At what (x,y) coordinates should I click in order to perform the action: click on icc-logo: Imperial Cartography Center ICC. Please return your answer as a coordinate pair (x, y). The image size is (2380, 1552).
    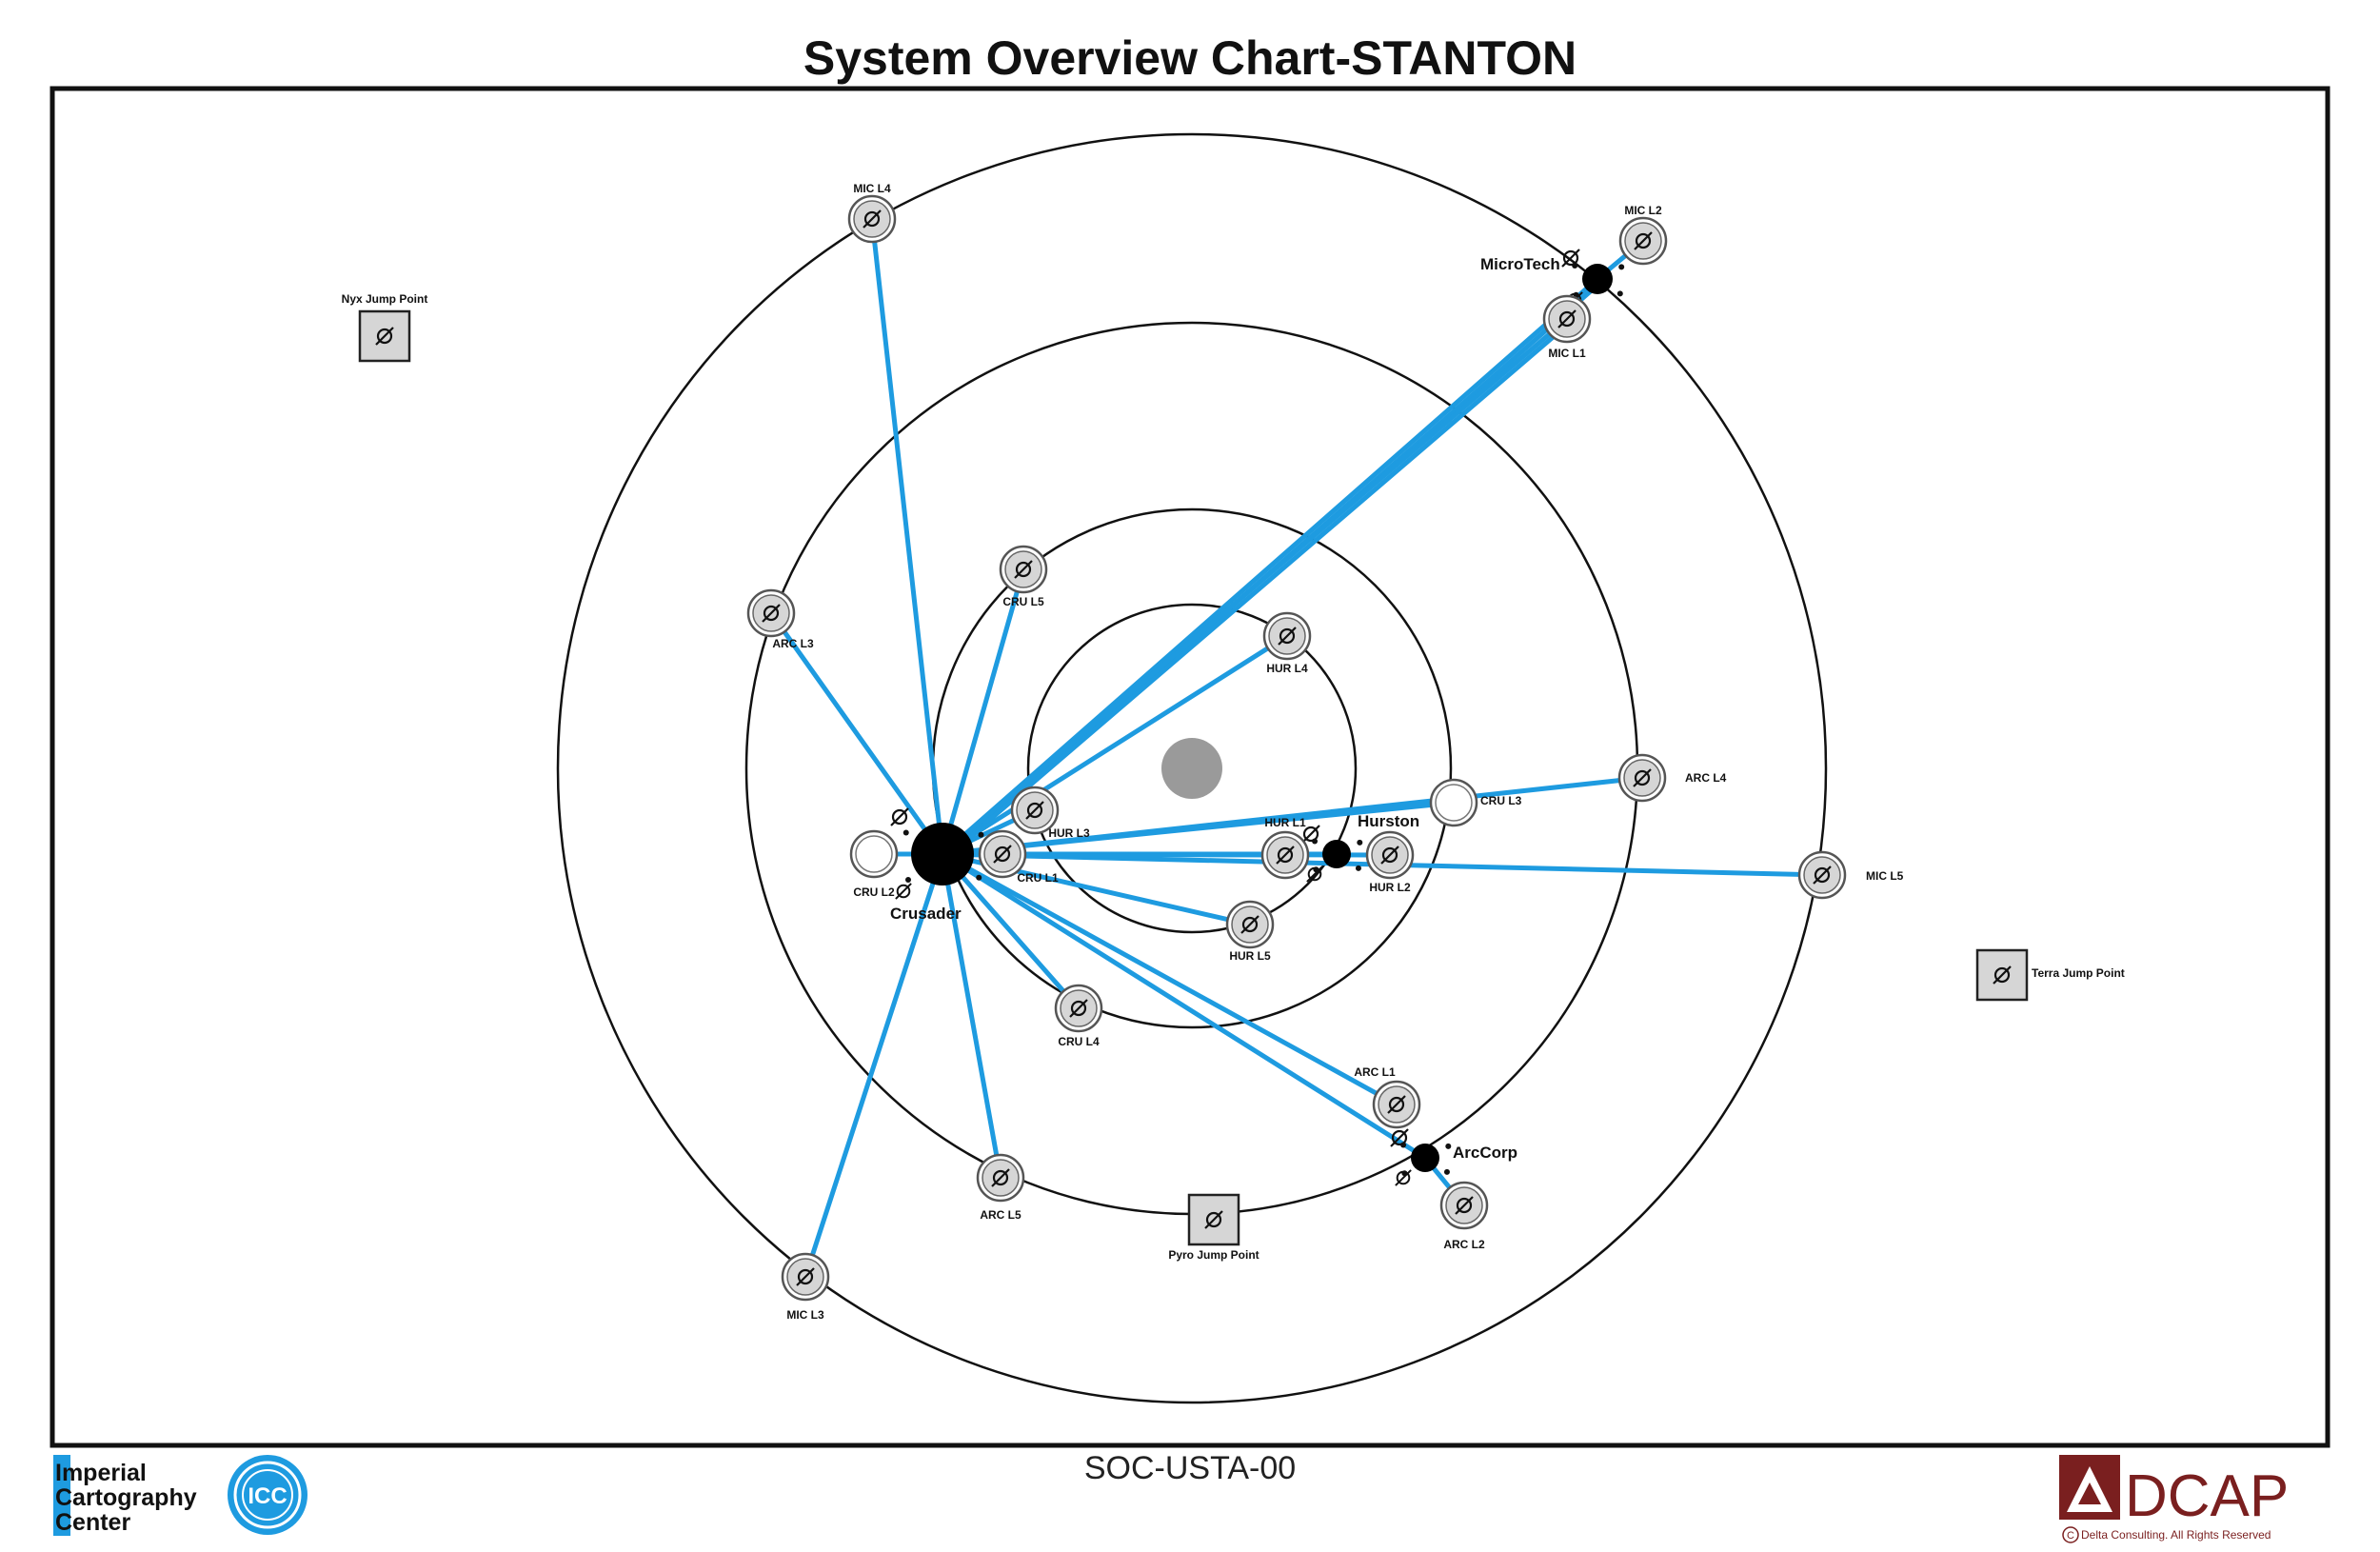
    Looking at the image, I should click on (180, 1495).